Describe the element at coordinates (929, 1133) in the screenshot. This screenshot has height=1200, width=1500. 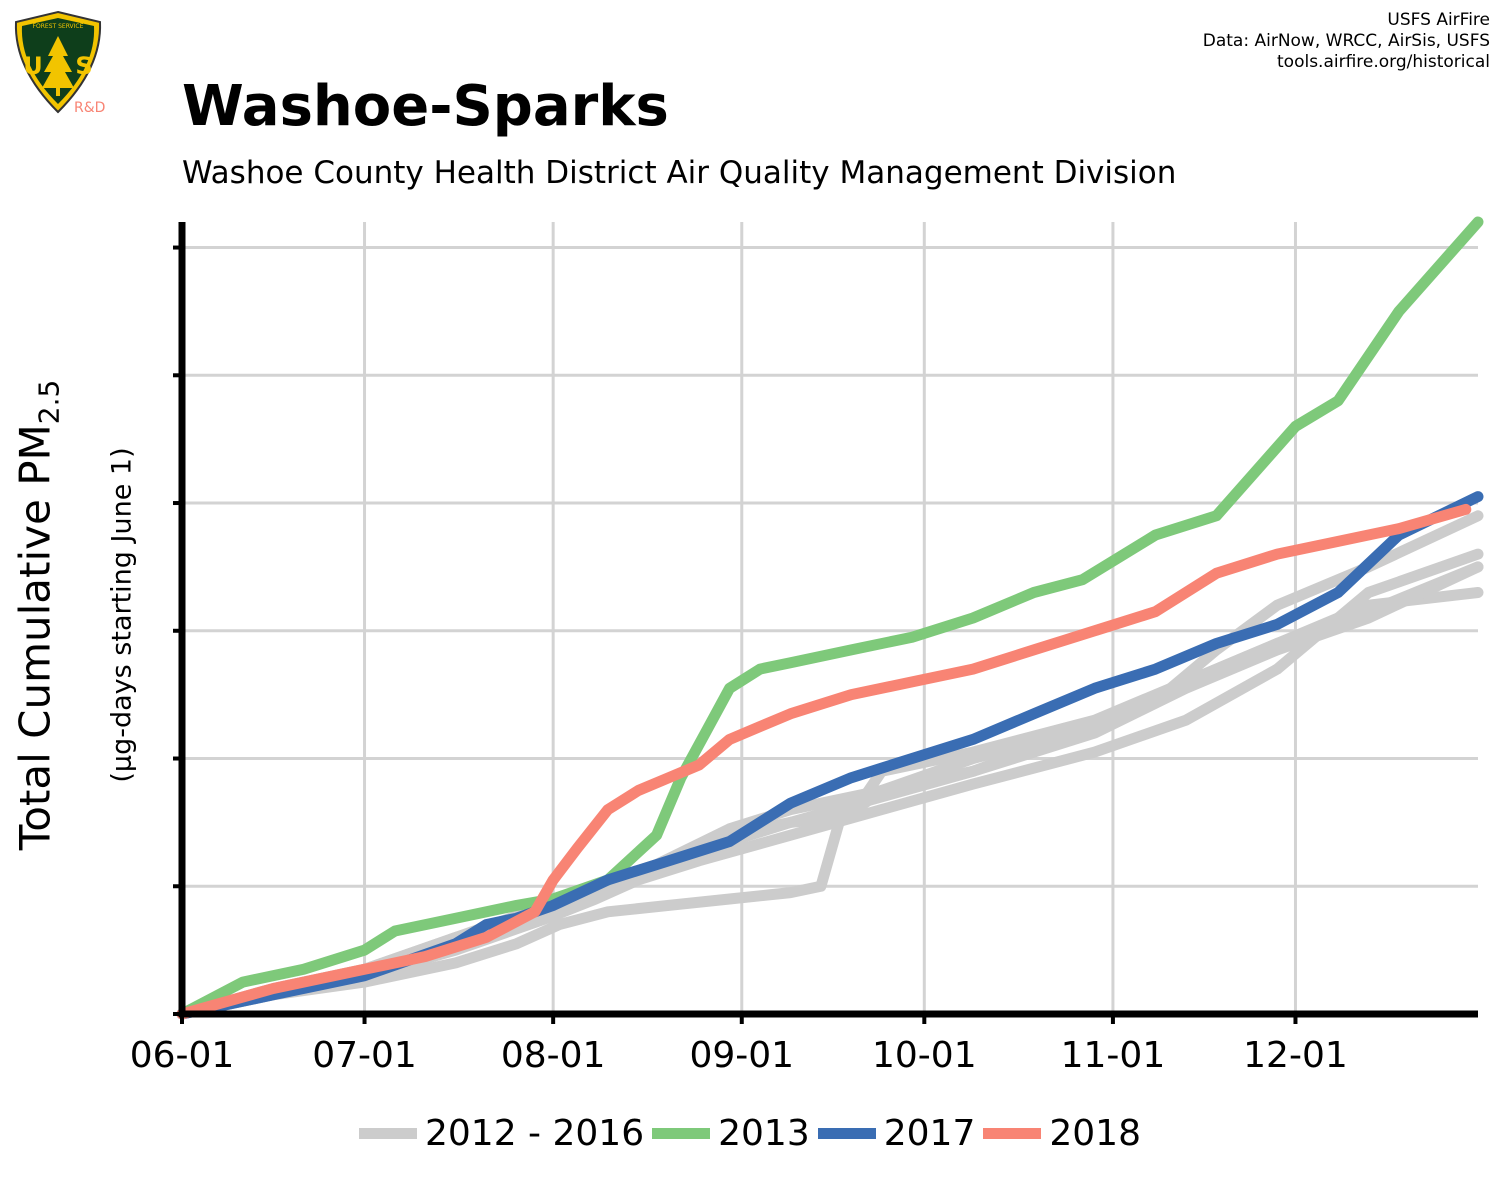
I see `legend-label-2017: 2017` at that location.